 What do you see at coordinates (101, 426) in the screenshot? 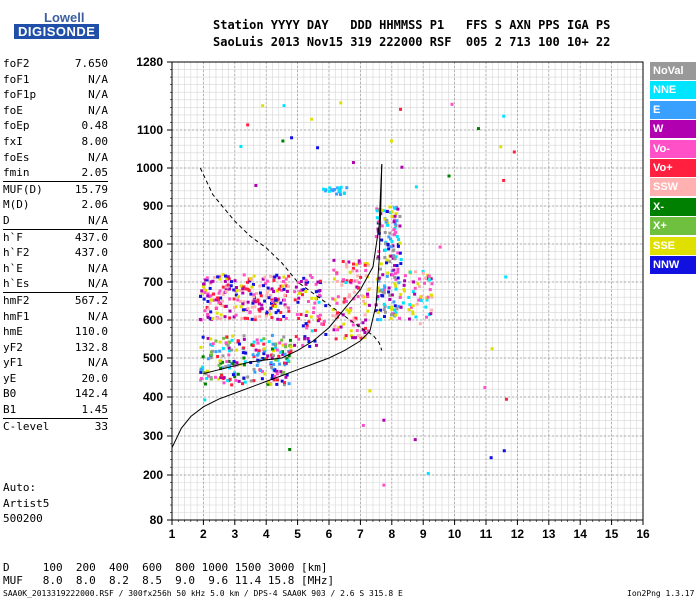
I see `parameter-value: 33` at bounding box center [101, 426].